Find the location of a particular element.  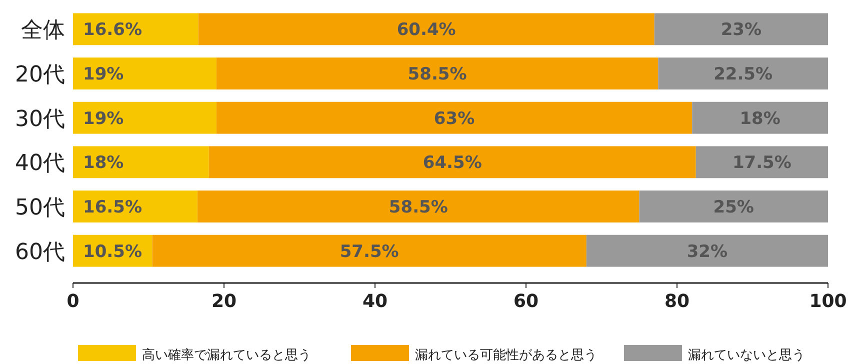

data-label: 57.5% is located at coordinates (369, 252).